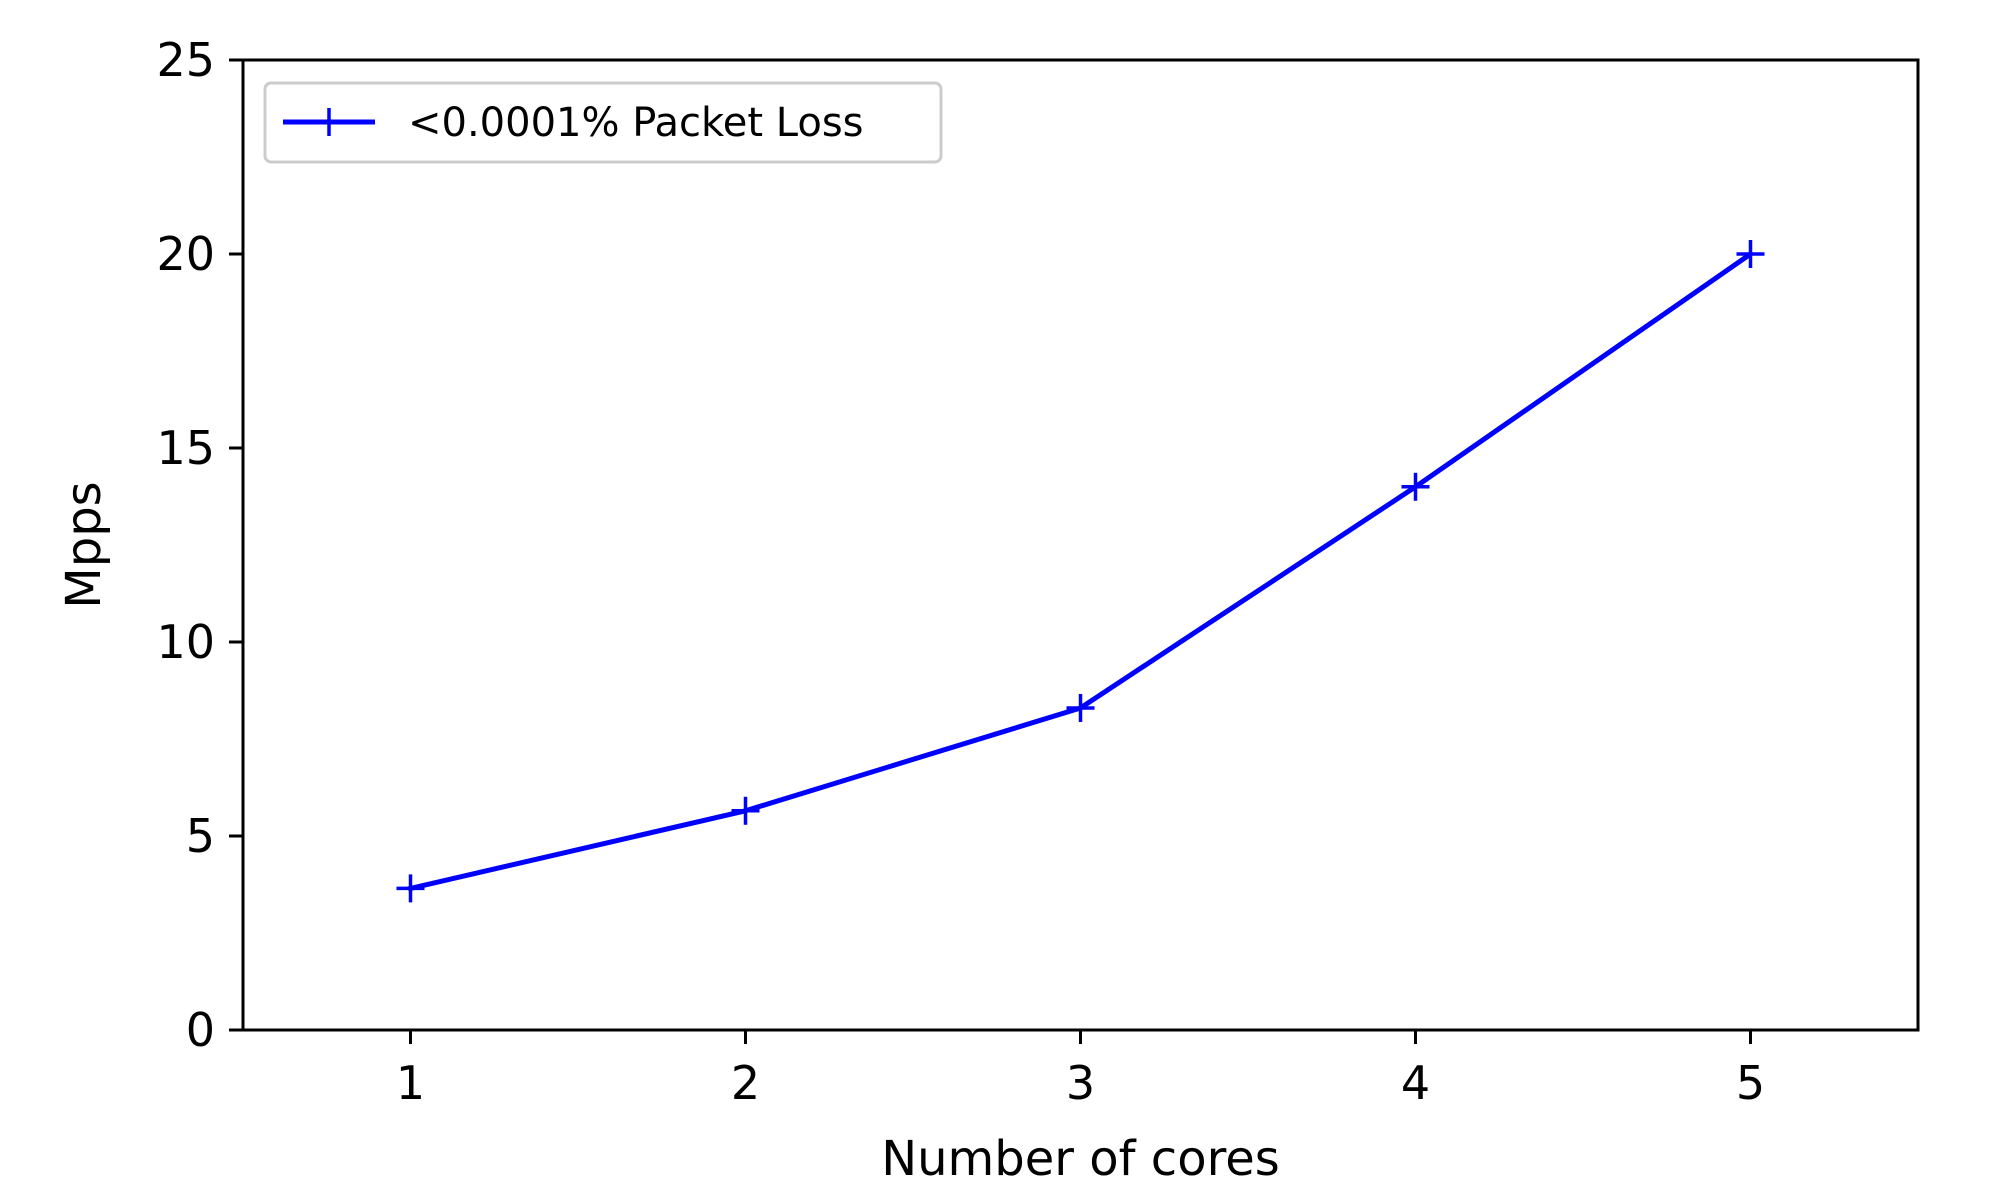 The height and width of the screenshot is (1200, 2000). What do you see at coordinates (1080, 1083) in the screenshot?
I see `x-tick-label: 3` at bounding box center [1080, 1083].